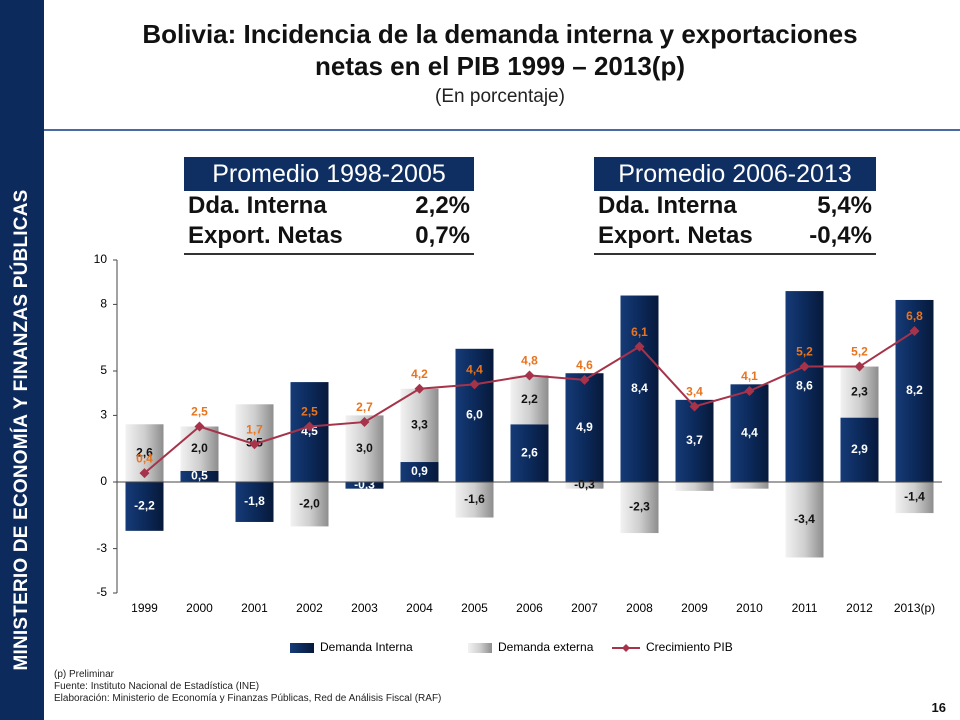  What do you see at coordinates (584, 365) in the screenshot?
I see `pib-value-label: 4,6` at bounding box center [584, 365].